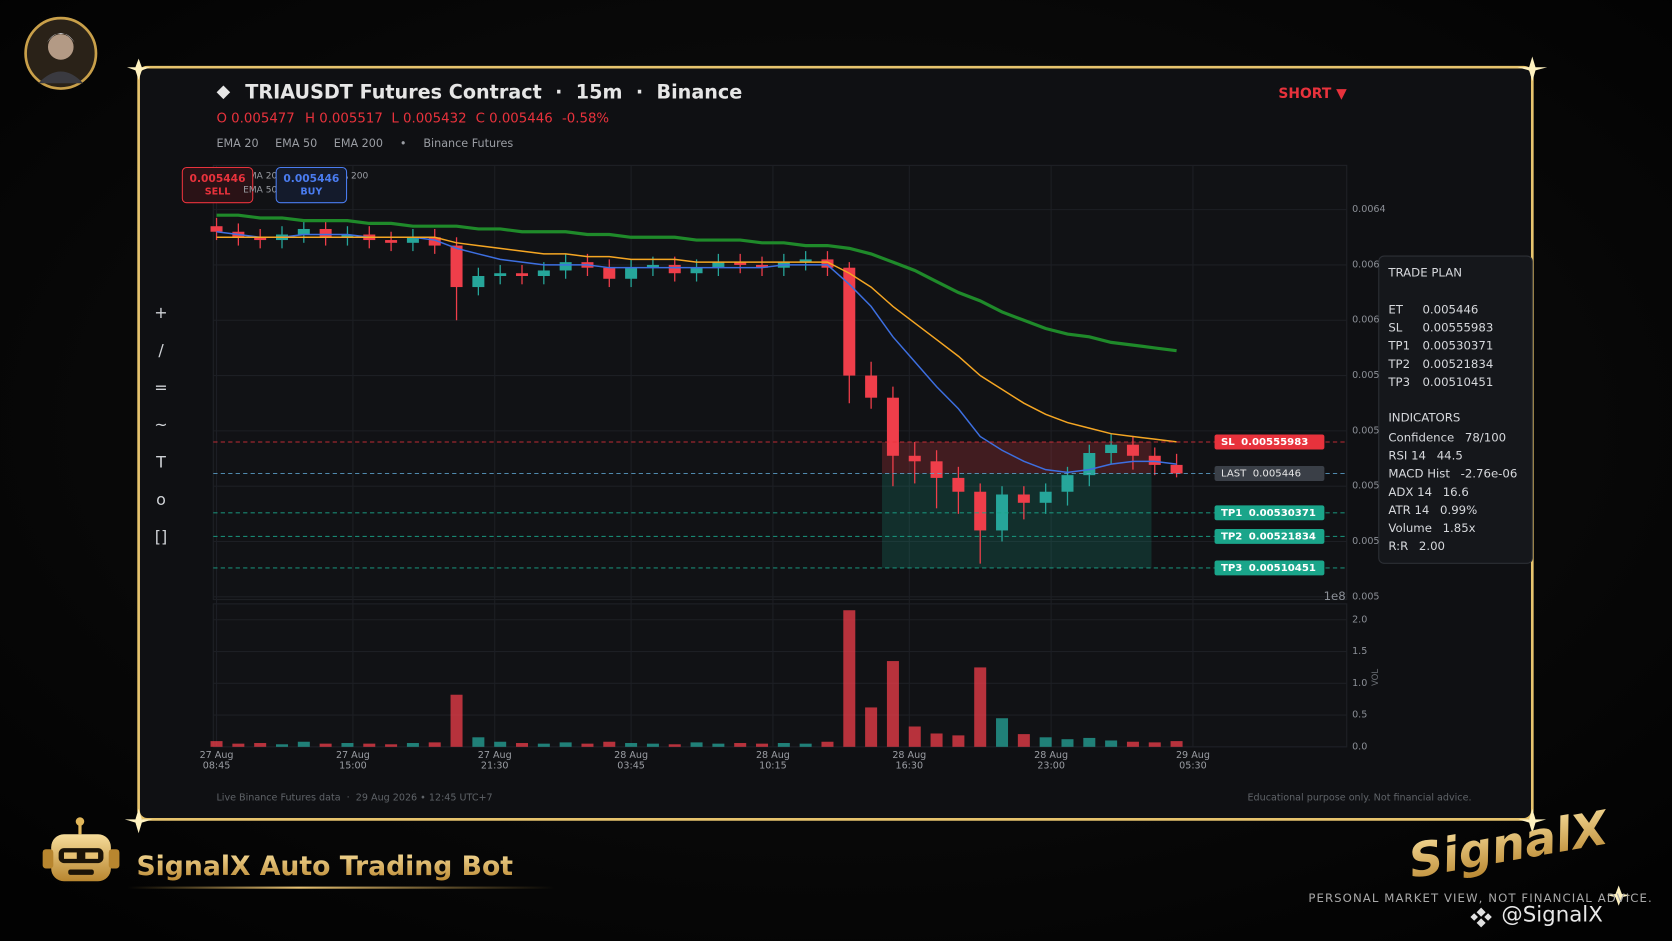 This screenshot has width=1672, height=941. I want to click on level-label: TP3 0.00510451, so click(1268, 568).